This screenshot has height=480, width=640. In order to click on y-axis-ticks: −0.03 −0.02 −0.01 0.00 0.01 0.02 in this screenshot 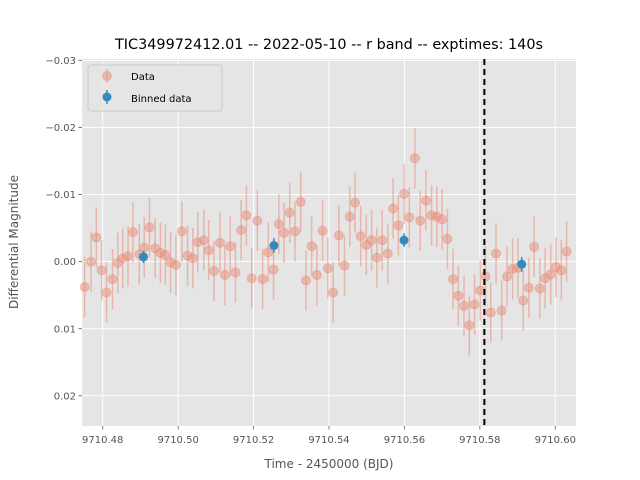, I will do `click(63, 229)`.